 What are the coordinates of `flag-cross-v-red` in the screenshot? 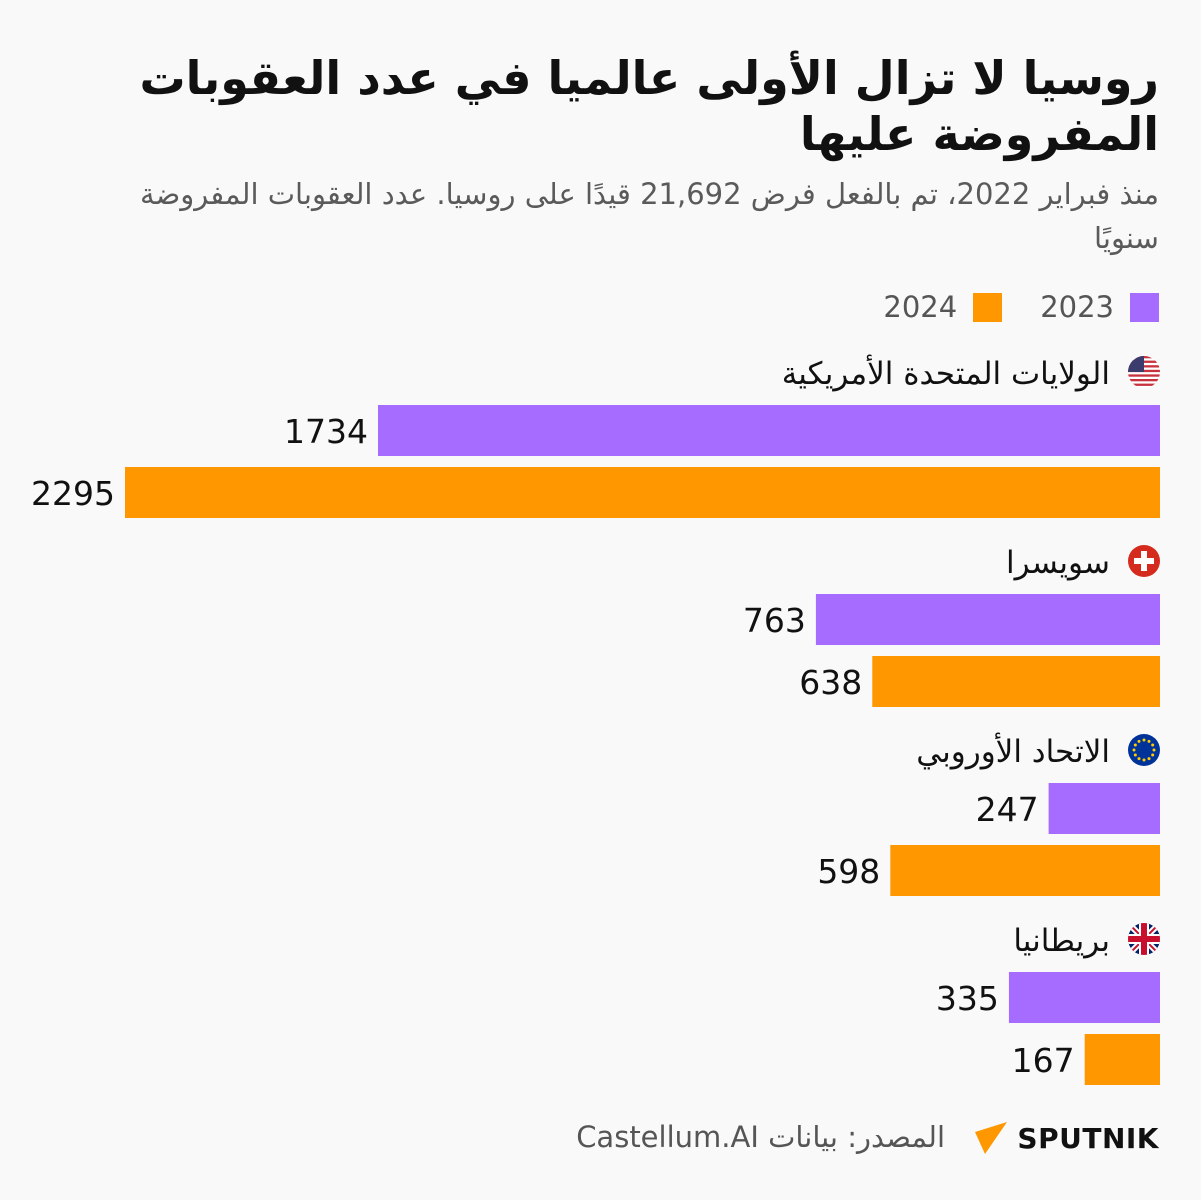 It's located at (1144, 939).